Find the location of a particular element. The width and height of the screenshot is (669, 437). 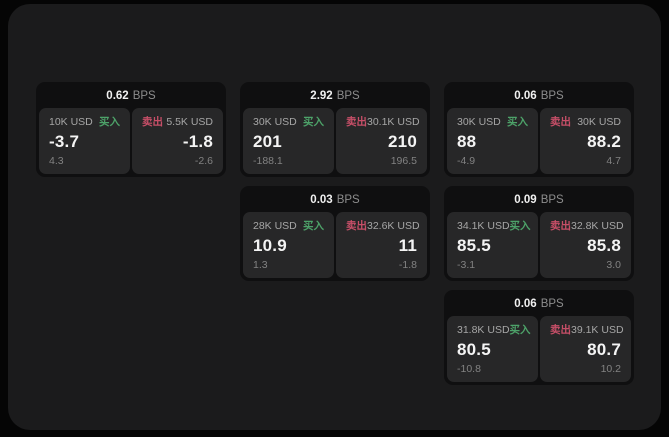

buy-panel: 30K USD 买入 88 -4.9 is located at coordinates (492, 141).